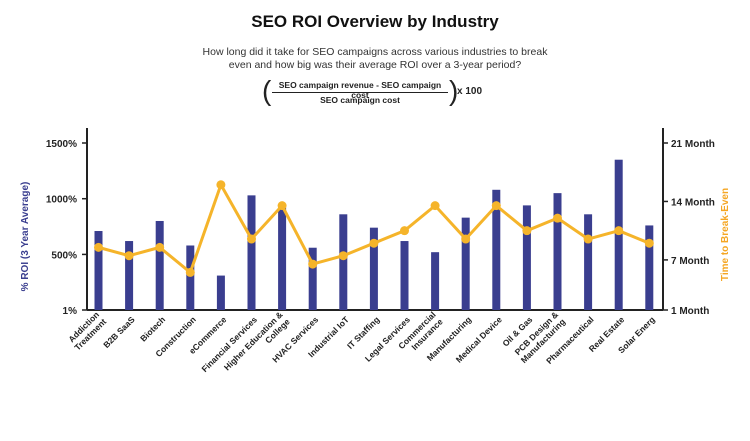 The height and width of the screenshot is (441, 750). What do you see at coordinates (690, 311) in the screenshot?
I see `right-tick-label: 1 Month` at bounding box center [690, 311].